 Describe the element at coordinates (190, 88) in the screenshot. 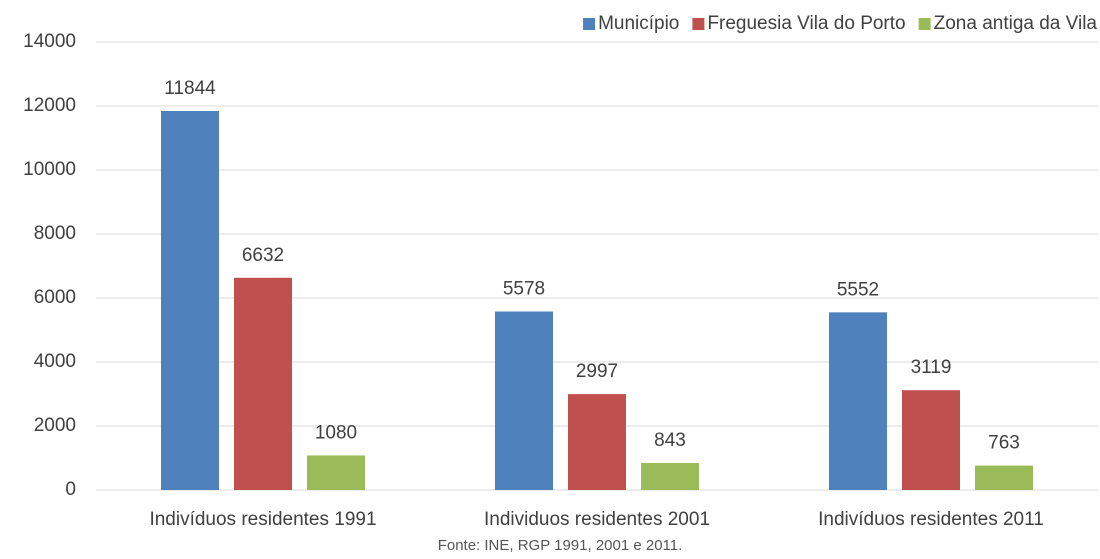

I see `data-label: 11844` at that location.